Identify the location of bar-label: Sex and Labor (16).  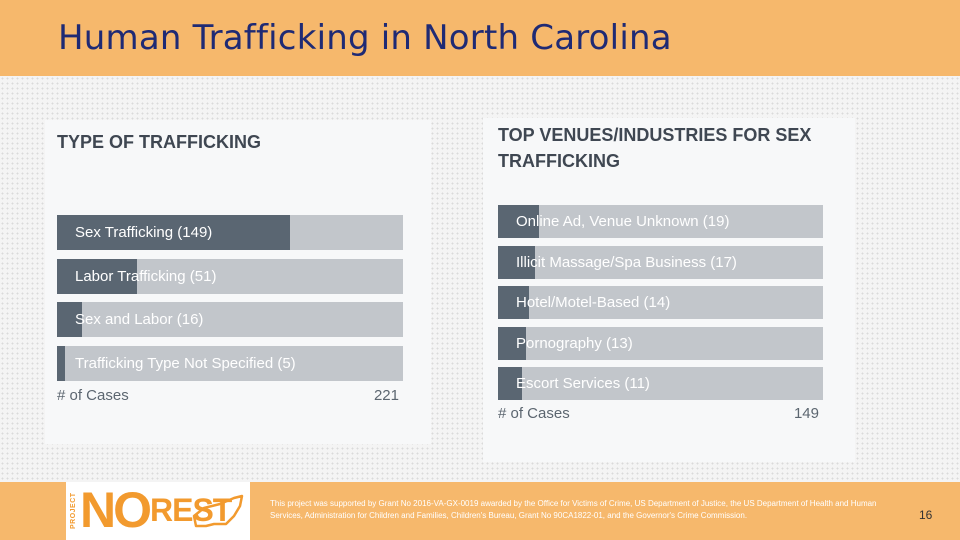
(139, 319).